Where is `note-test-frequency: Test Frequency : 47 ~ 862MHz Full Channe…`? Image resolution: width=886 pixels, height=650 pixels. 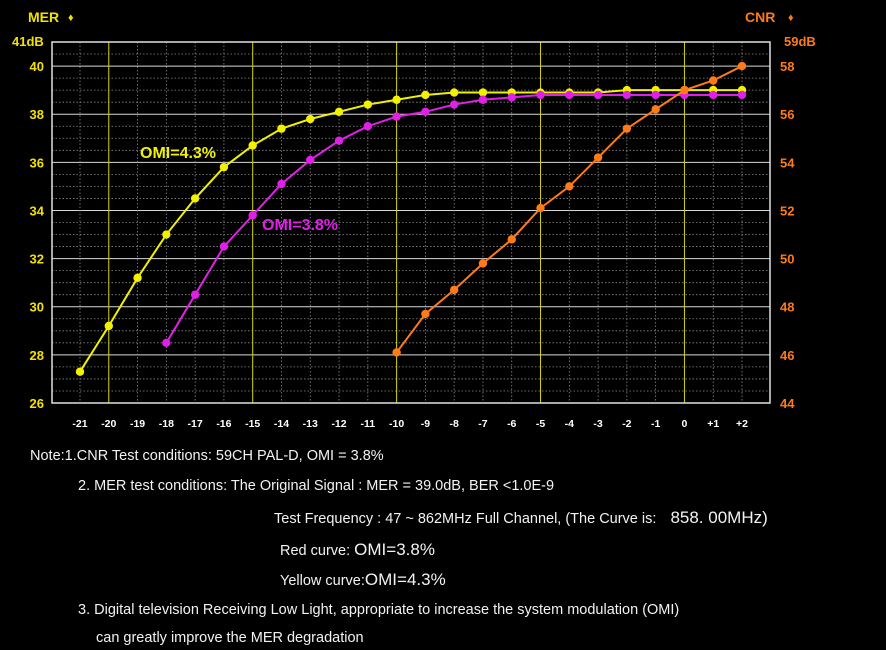 note-test-frequency: Test Frequency : 47 ~ 862MHz Full Channe… is located at coordinates (521, 518).